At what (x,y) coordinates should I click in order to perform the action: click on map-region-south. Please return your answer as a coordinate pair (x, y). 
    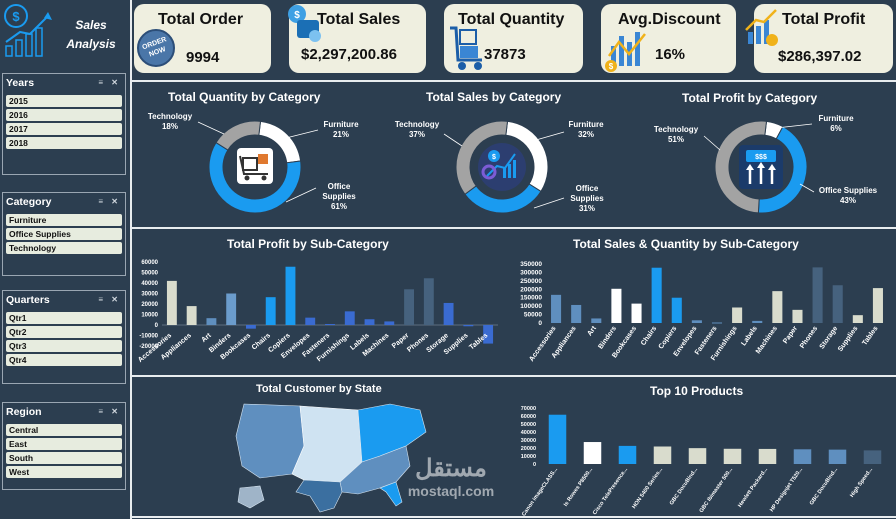
    Looking at the image, I should click on (375, 470).